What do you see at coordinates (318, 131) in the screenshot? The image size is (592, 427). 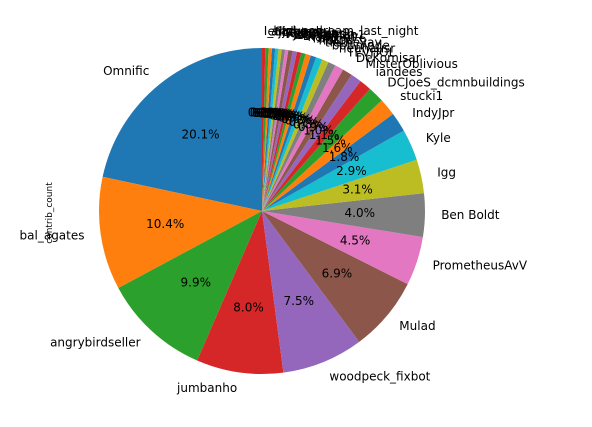 I see `slice-pct-misteroblivious: 1.0%` at bounding box center [318, 131].